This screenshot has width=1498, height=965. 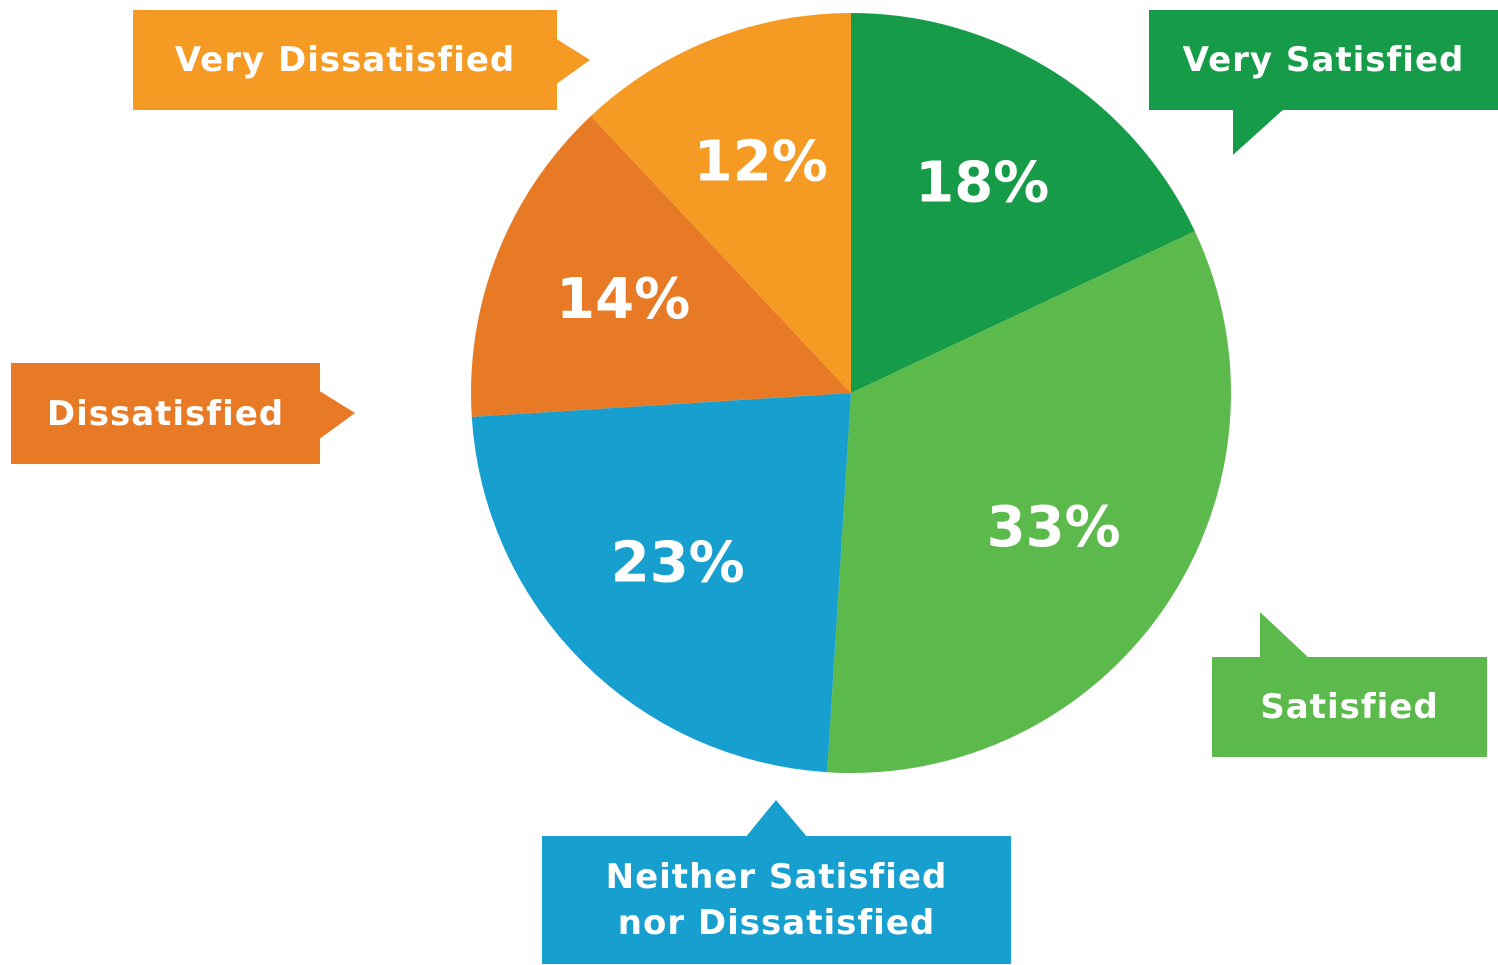 I want to click on category-label: Dissatisfied, so click(x=165, y=413).